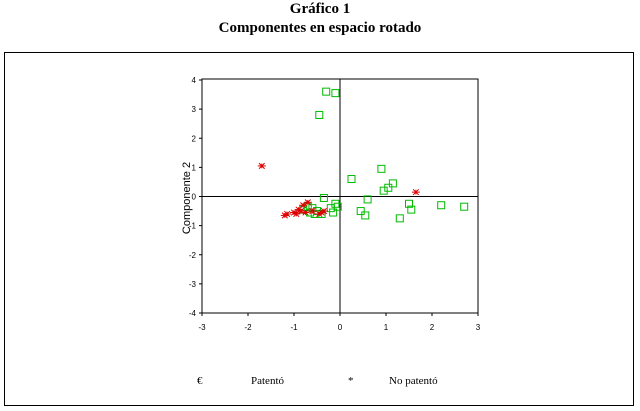 Image resolution: width=640 pixels, height=411 pixels. I want to click on y-tick-label: 3, so click(194, 109).